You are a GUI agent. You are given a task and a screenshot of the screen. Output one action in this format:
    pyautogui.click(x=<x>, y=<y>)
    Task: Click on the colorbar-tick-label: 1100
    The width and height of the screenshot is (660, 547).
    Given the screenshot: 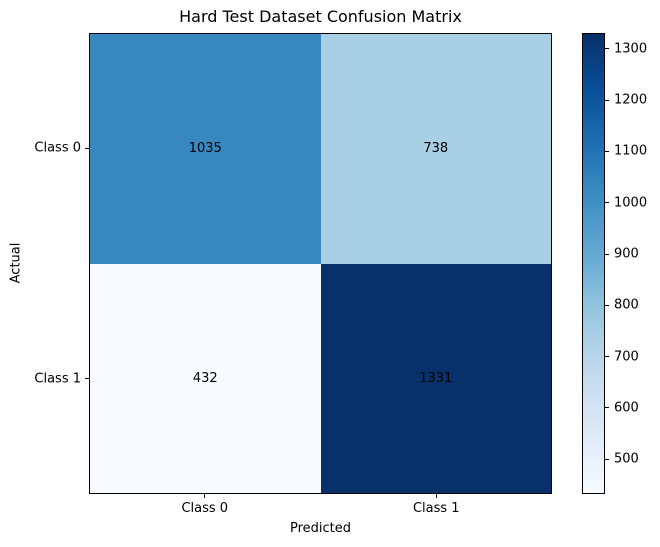 What is the action you would take?
    pyautogui.click(x=631, y=151)
    